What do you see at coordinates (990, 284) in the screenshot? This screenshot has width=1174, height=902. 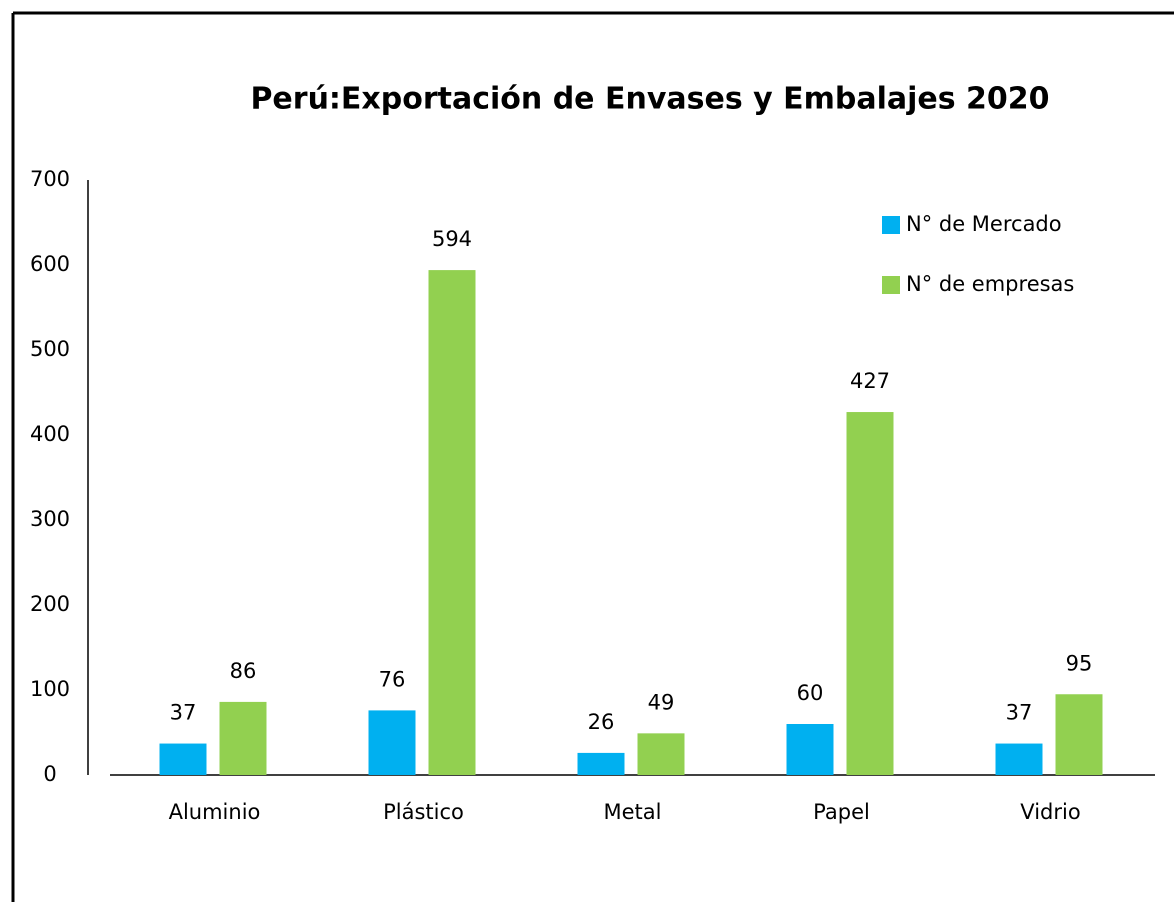 I see `legend-label: N° de empresas` at bounding box center [990, 284].